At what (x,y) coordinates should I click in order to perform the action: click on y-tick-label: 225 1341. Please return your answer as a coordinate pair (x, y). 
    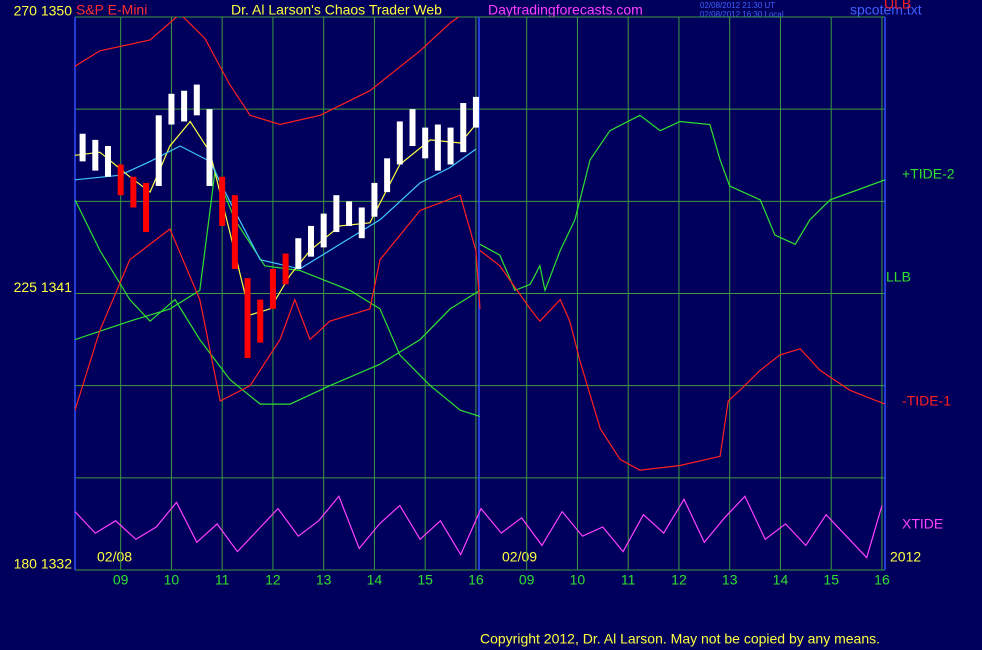
    Looking at the image, I should click on (43, 287).